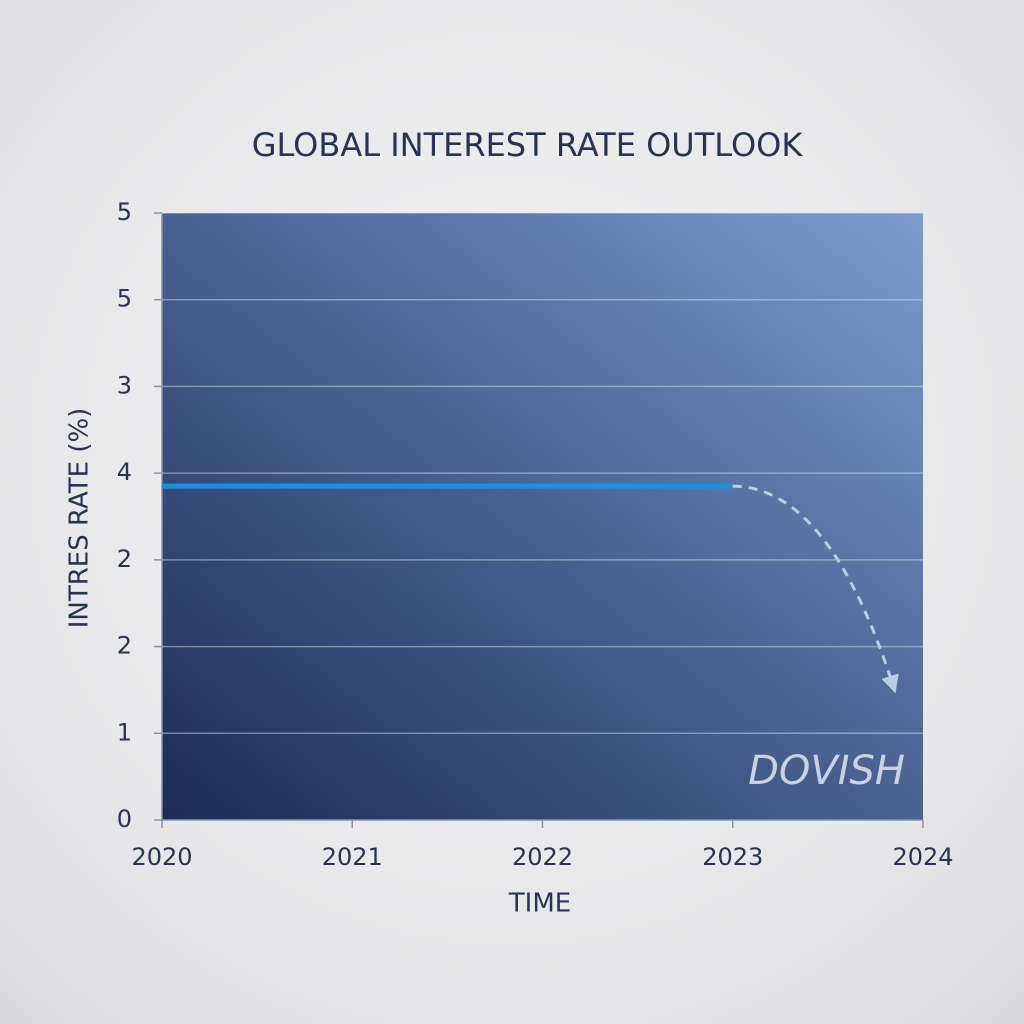  What do you see at coordinates (124, 732) in the screenshot?
I see `y-tick-label: 1` at bounding box center [124, 732].